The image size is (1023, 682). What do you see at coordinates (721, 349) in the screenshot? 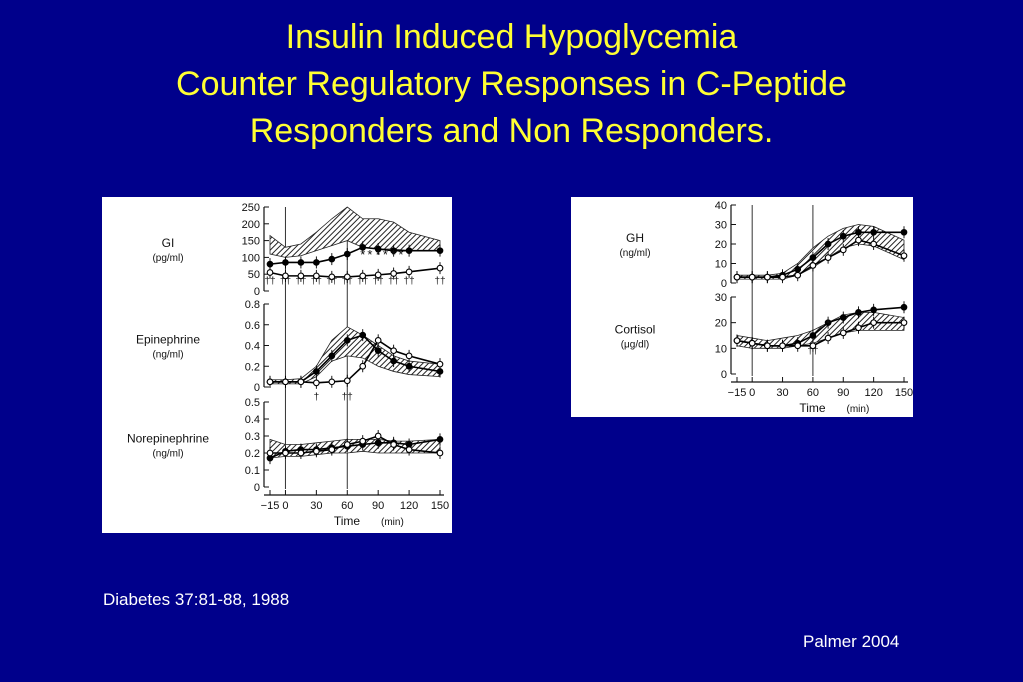
I see `y-tick-label: 10` at bounding box center [721, 349].